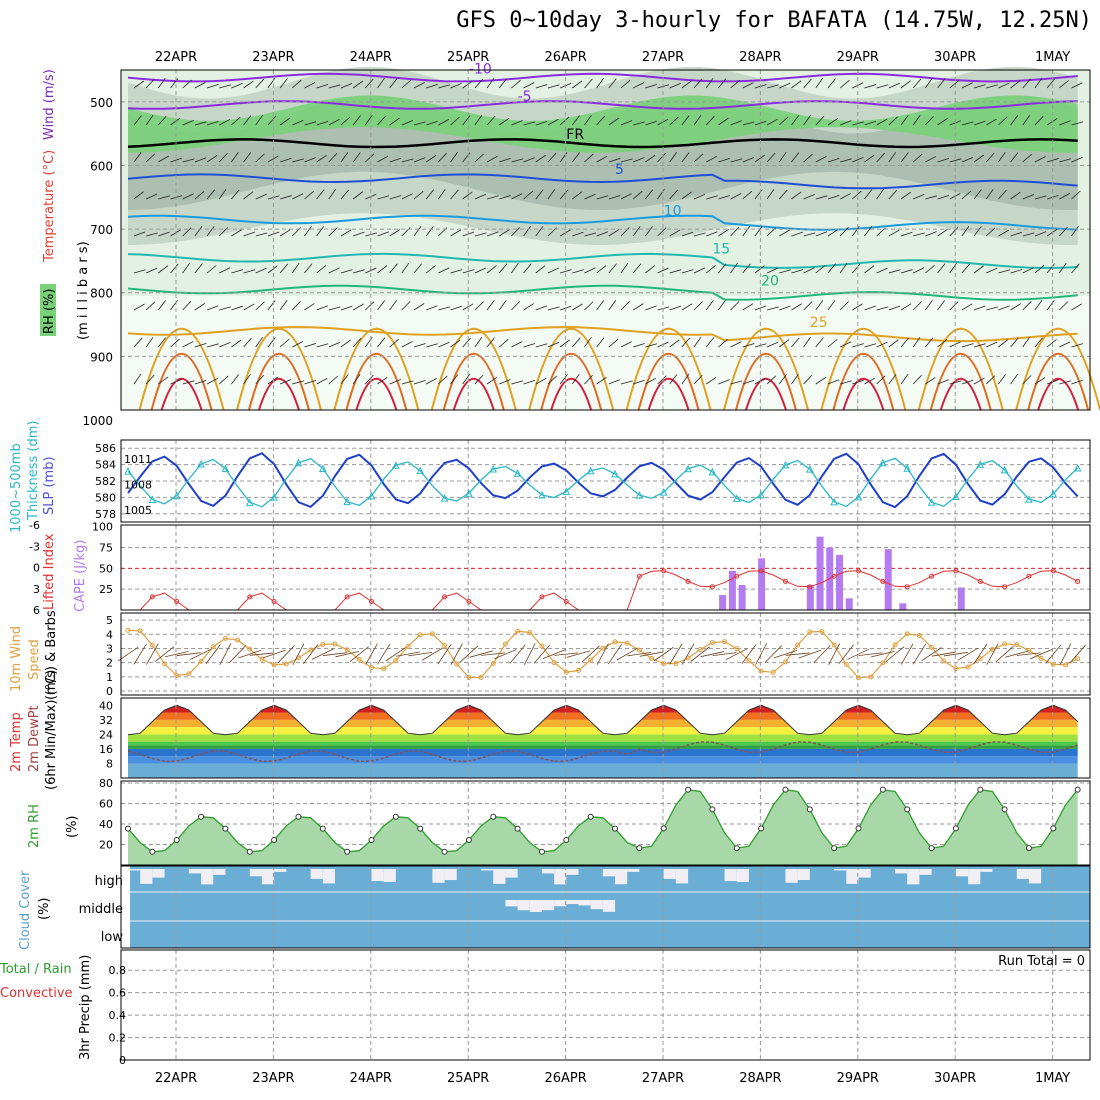 This screenshot has width=1100, height=1100. What do you see at coordinates (273, 57) in the screenshot?
I see `top-day-label: 23APR` at bounding box center [273, 57].